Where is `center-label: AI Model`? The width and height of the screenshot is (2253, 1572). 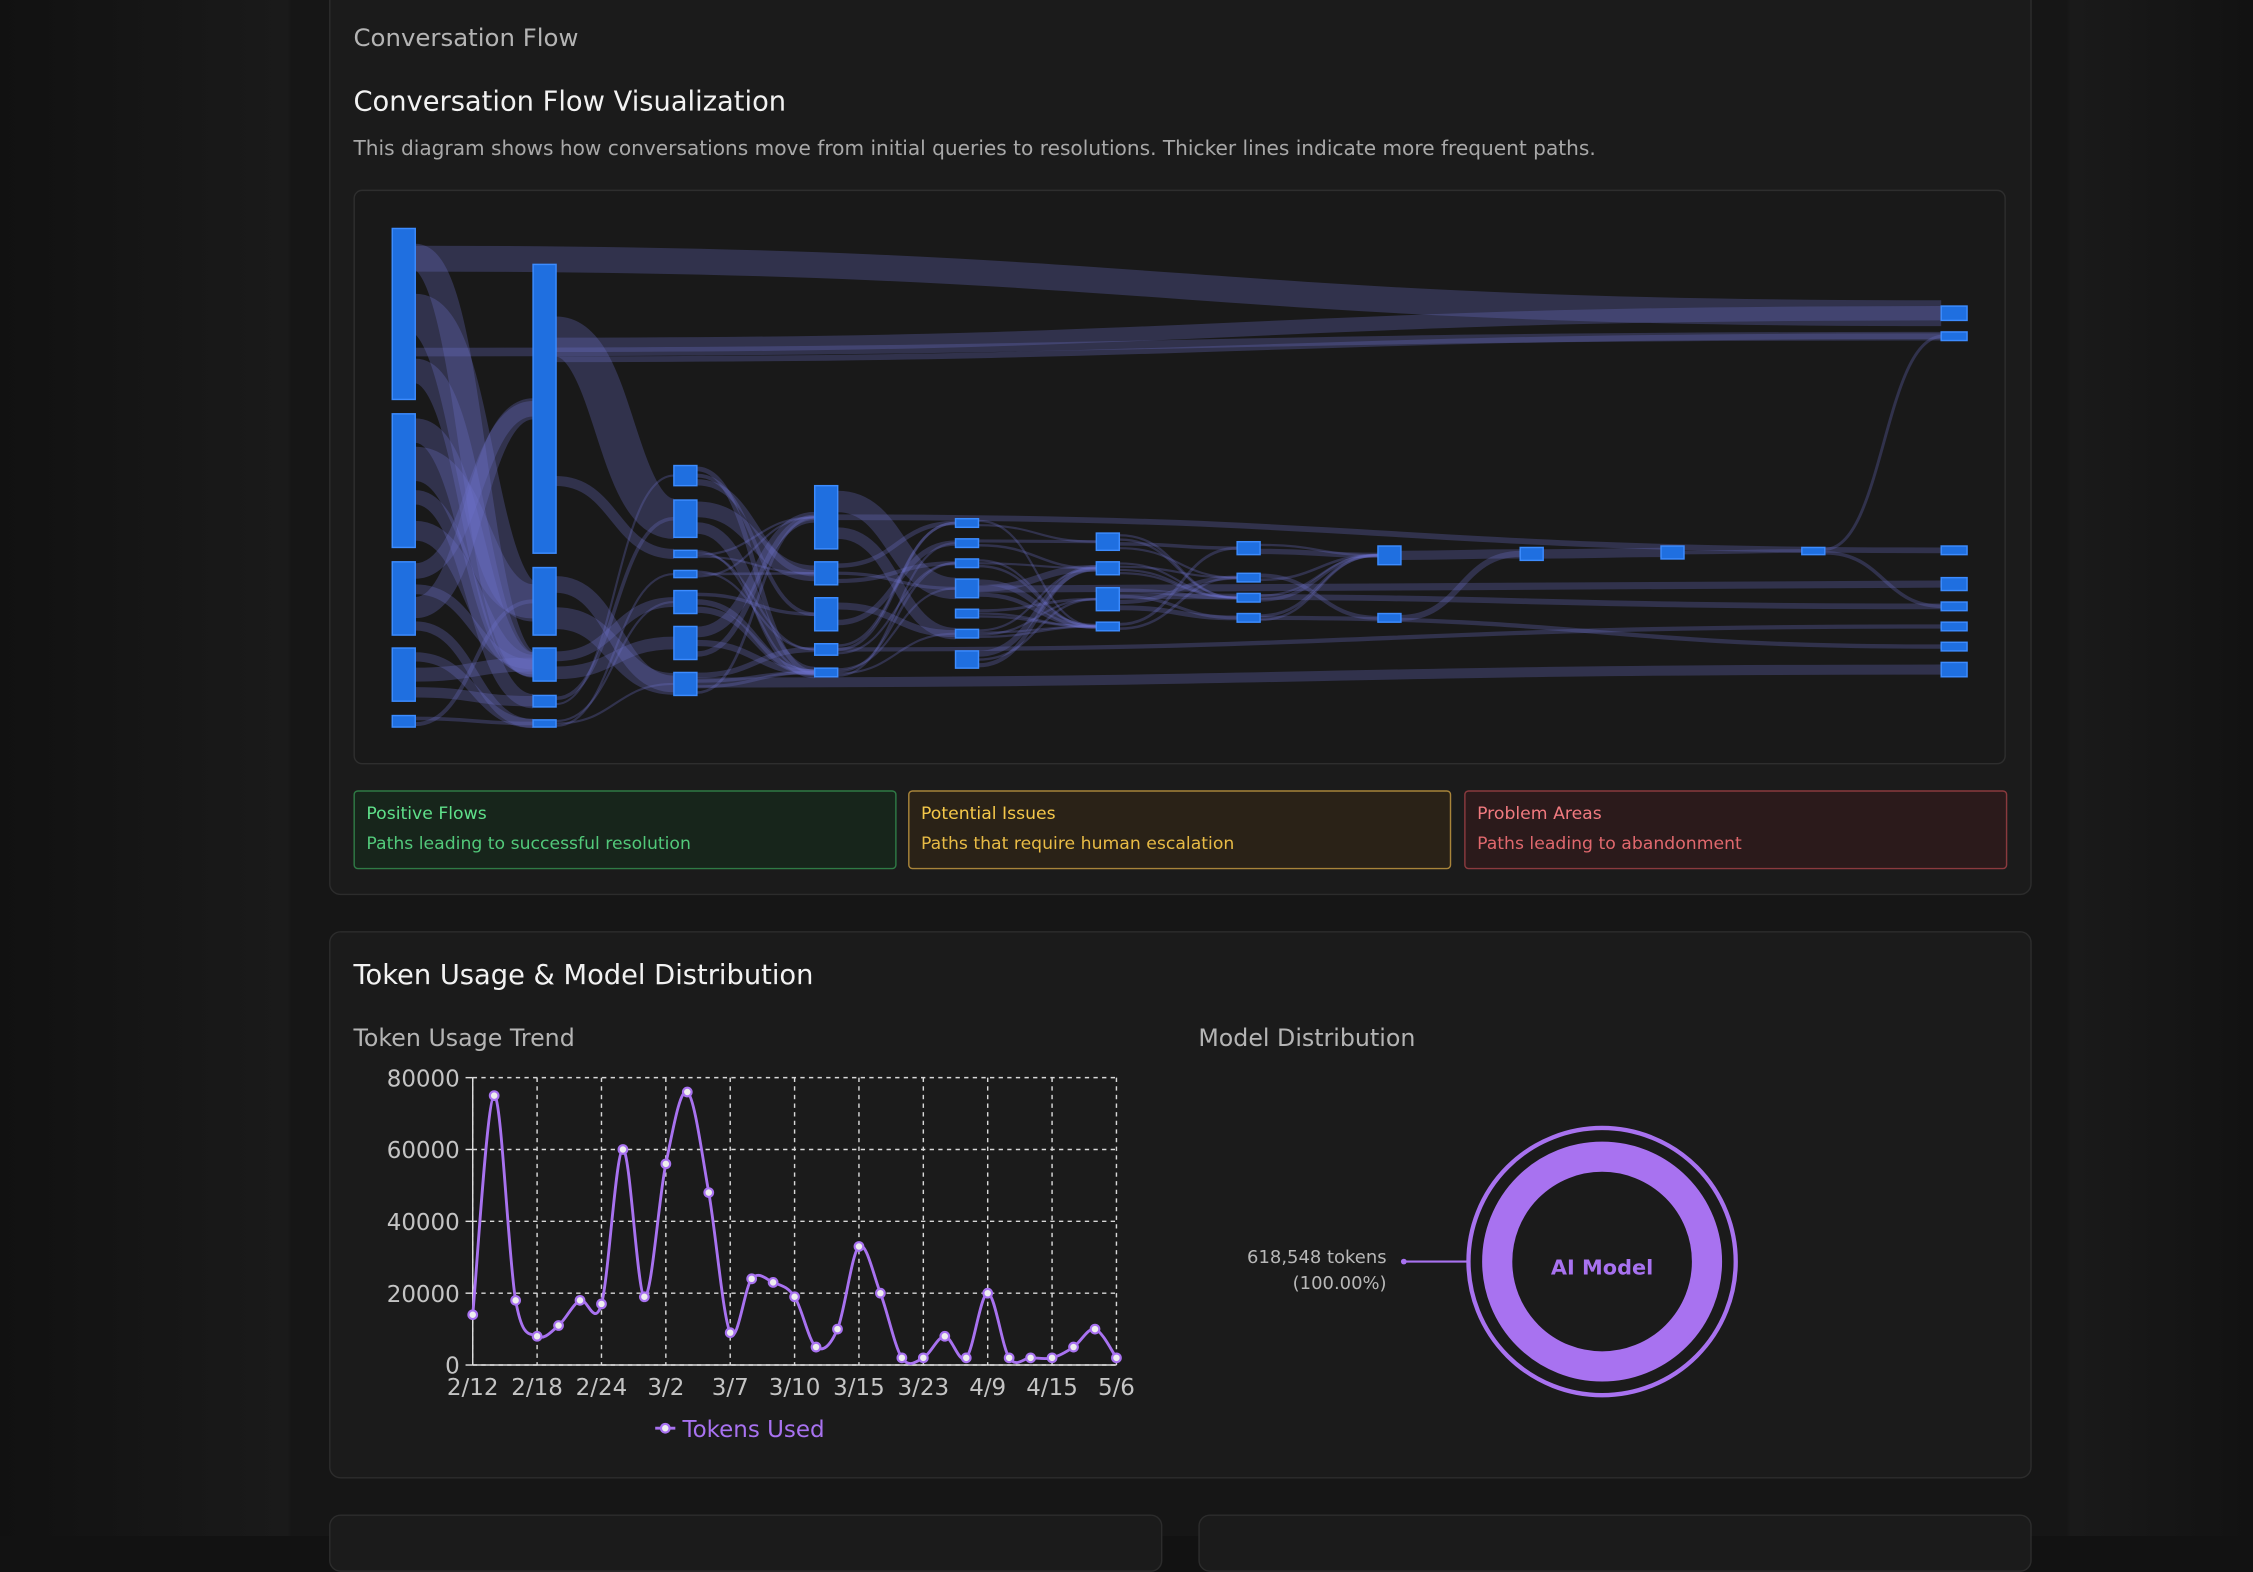
center-label: AI Model is located at coordinates (1602, 1267).